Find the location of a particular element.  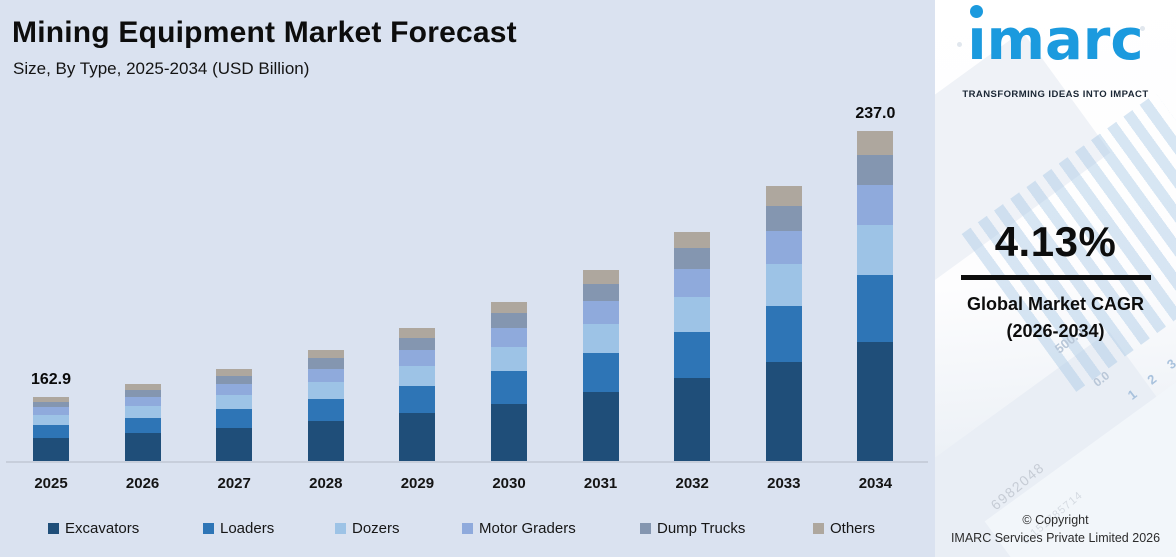

bar-segment-others-2031 is located at coordinates (600, 276).